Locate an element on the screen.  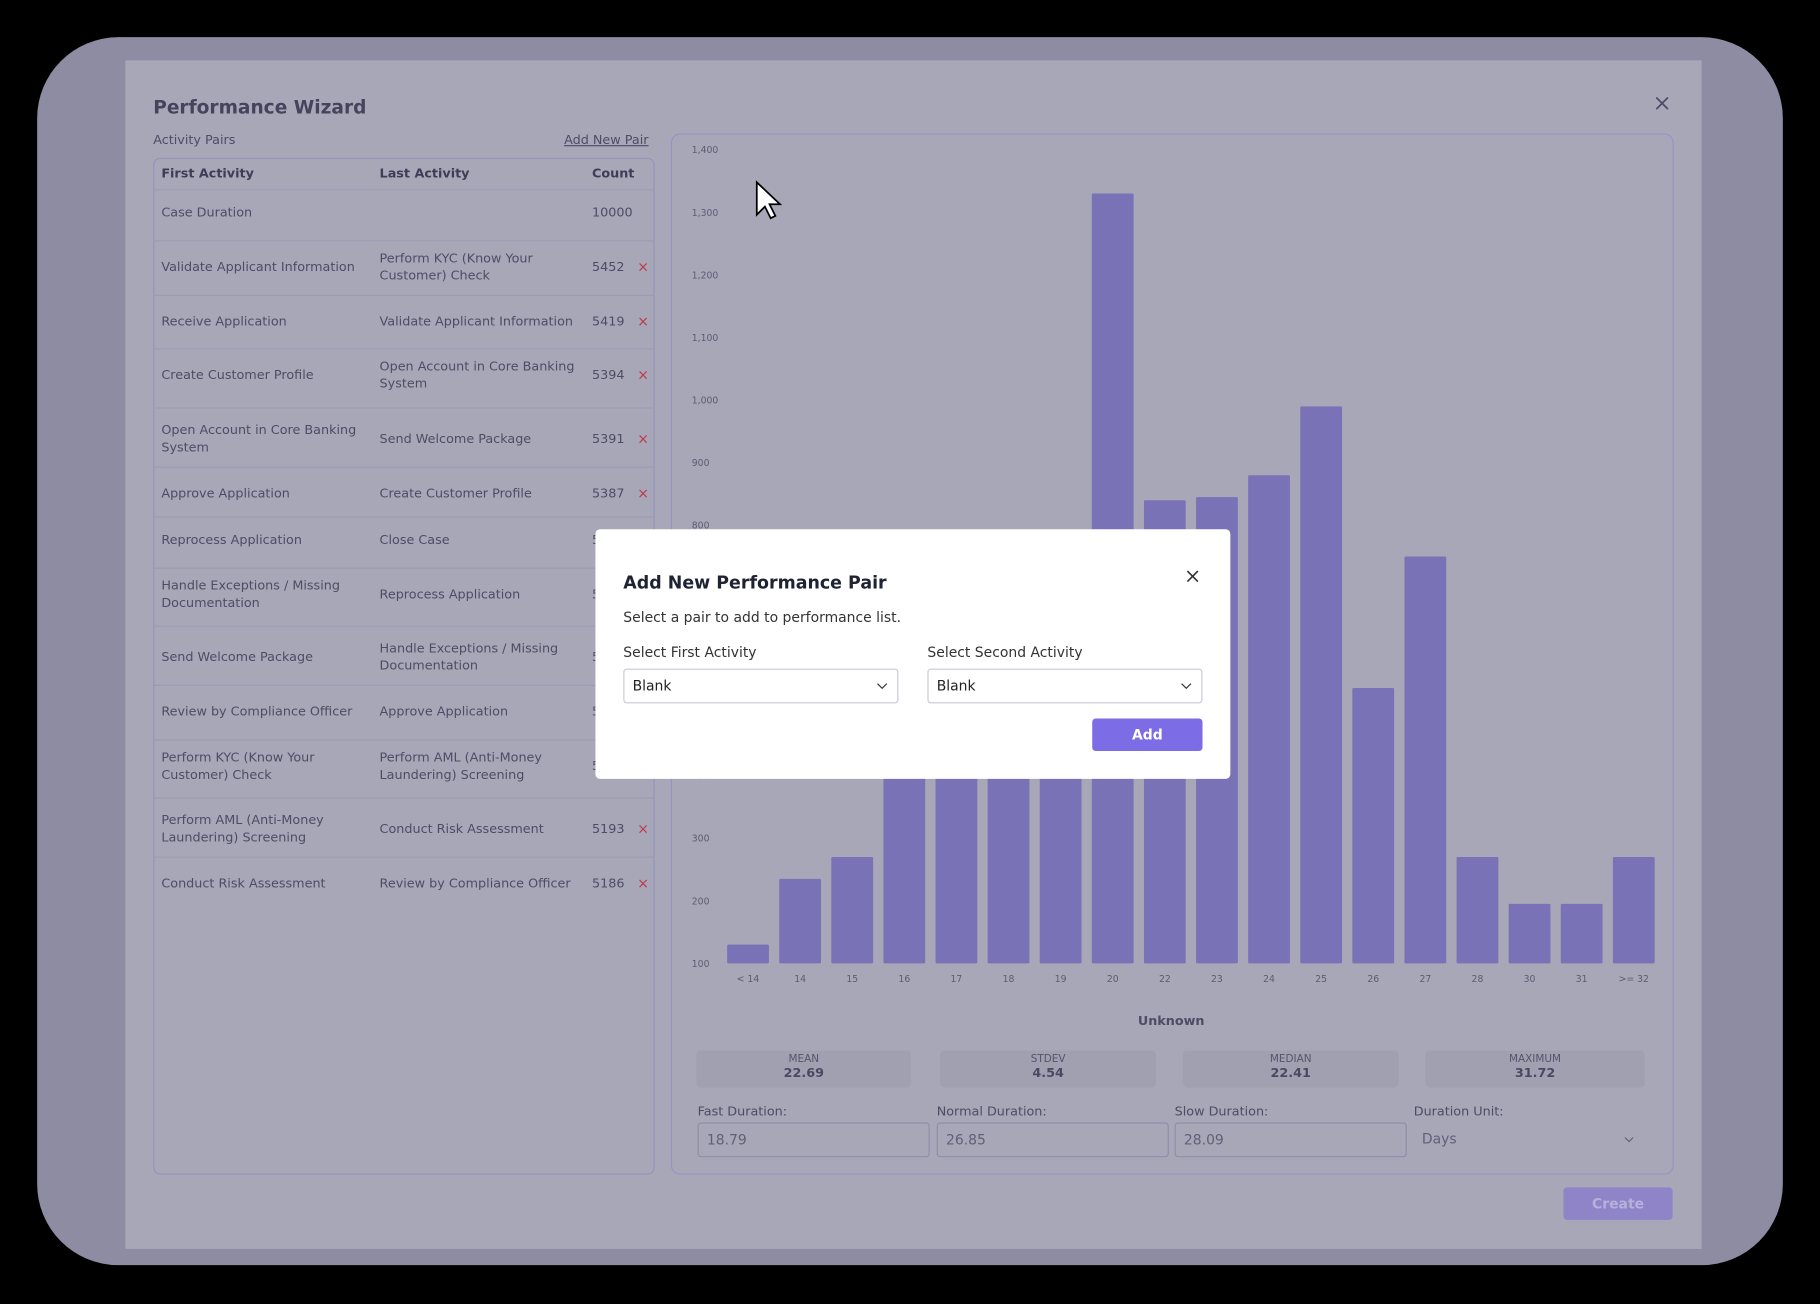
x-tick-label: 19 is located at coordinates (1061, 979).